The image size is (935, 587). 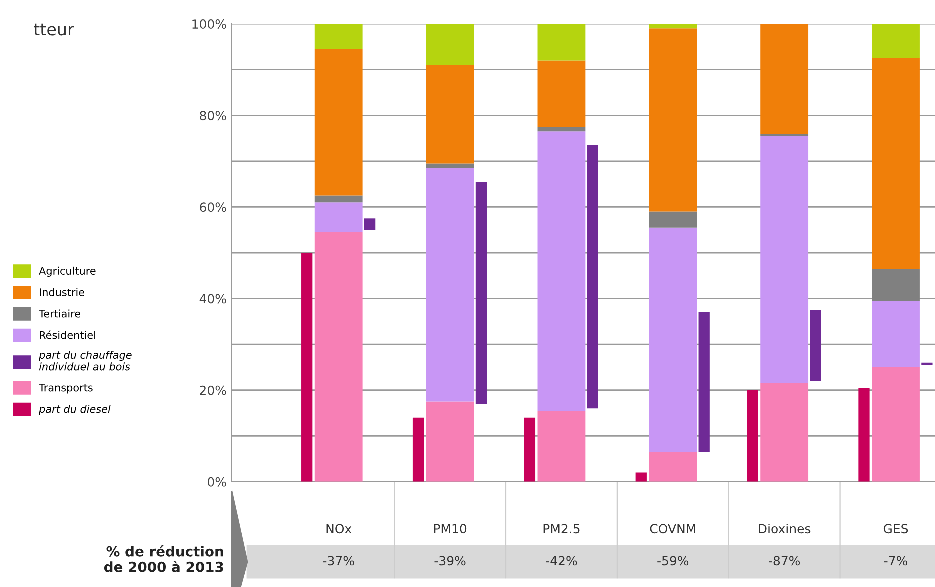 I want to click on y-tick-label: 100%, so click(x=209, y=24).